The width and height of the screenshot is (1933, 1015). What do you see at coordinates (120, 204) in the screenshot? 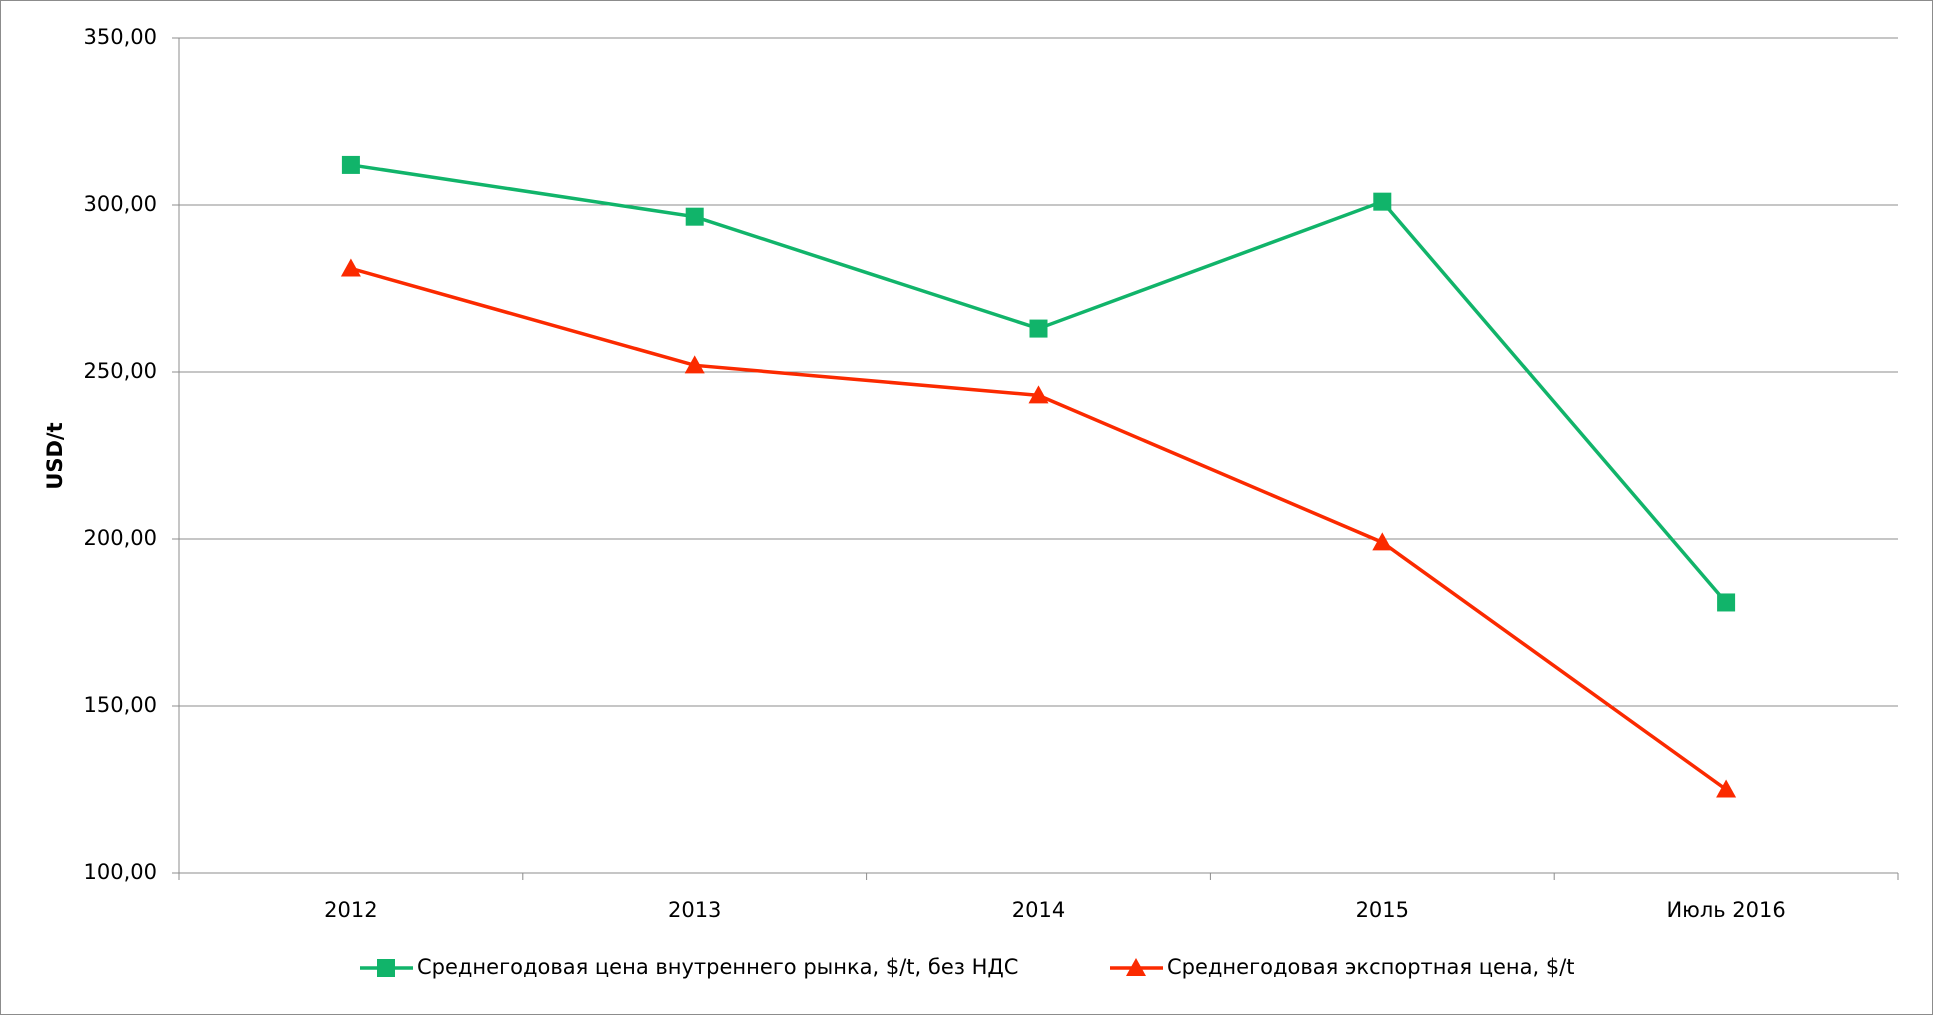
I see `y-tick-label: 300,00` at bounding box center [120, 204].